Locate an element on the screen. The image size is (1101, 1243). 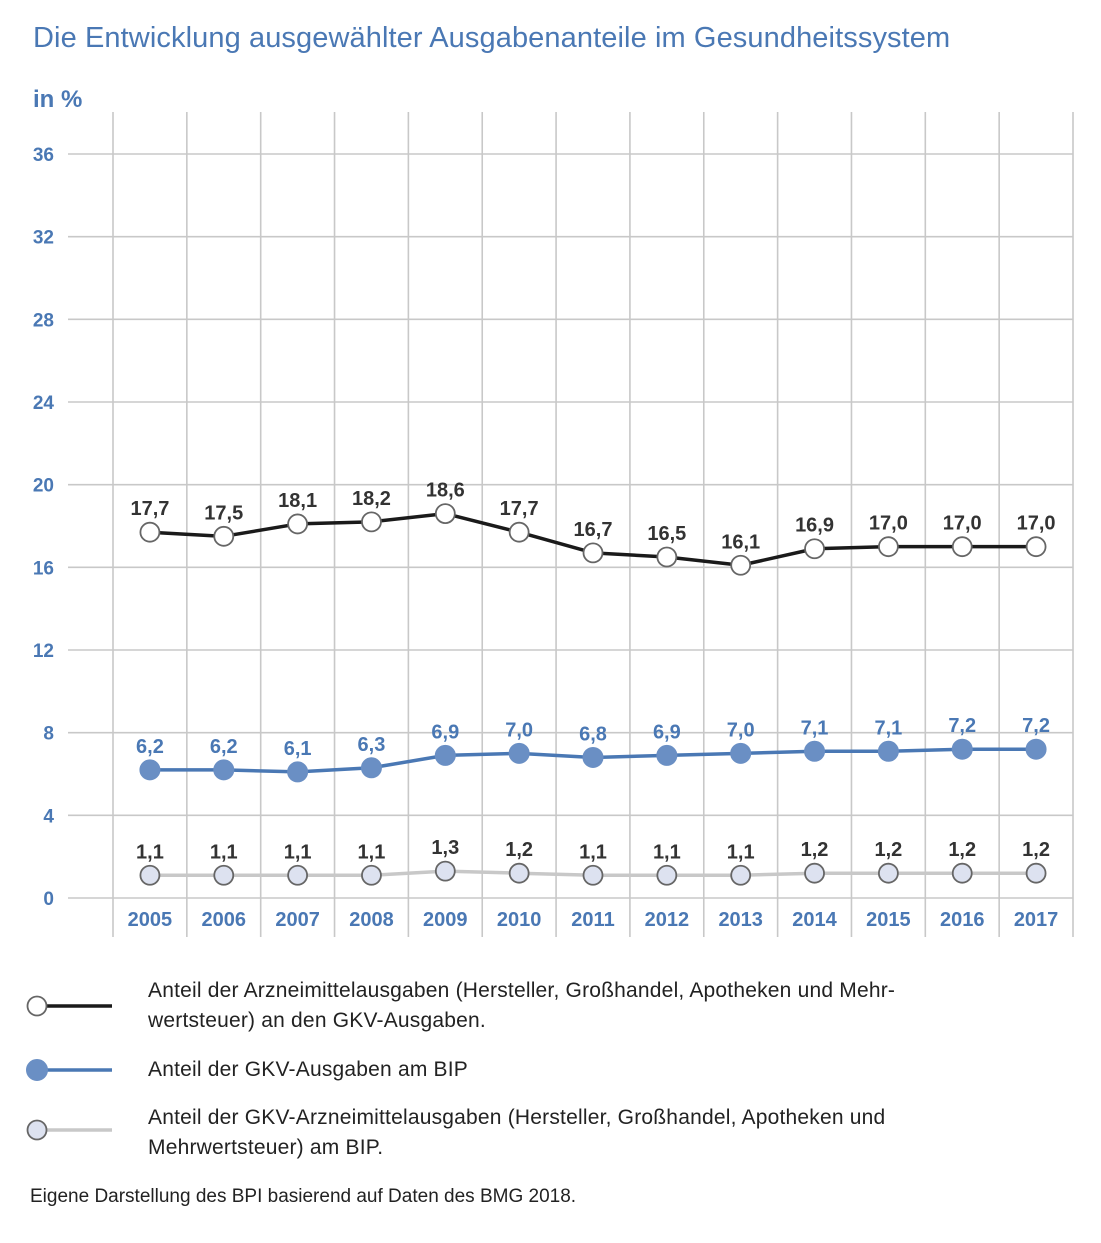
y-tick-label: 16 is located at coordinates (43, 568).